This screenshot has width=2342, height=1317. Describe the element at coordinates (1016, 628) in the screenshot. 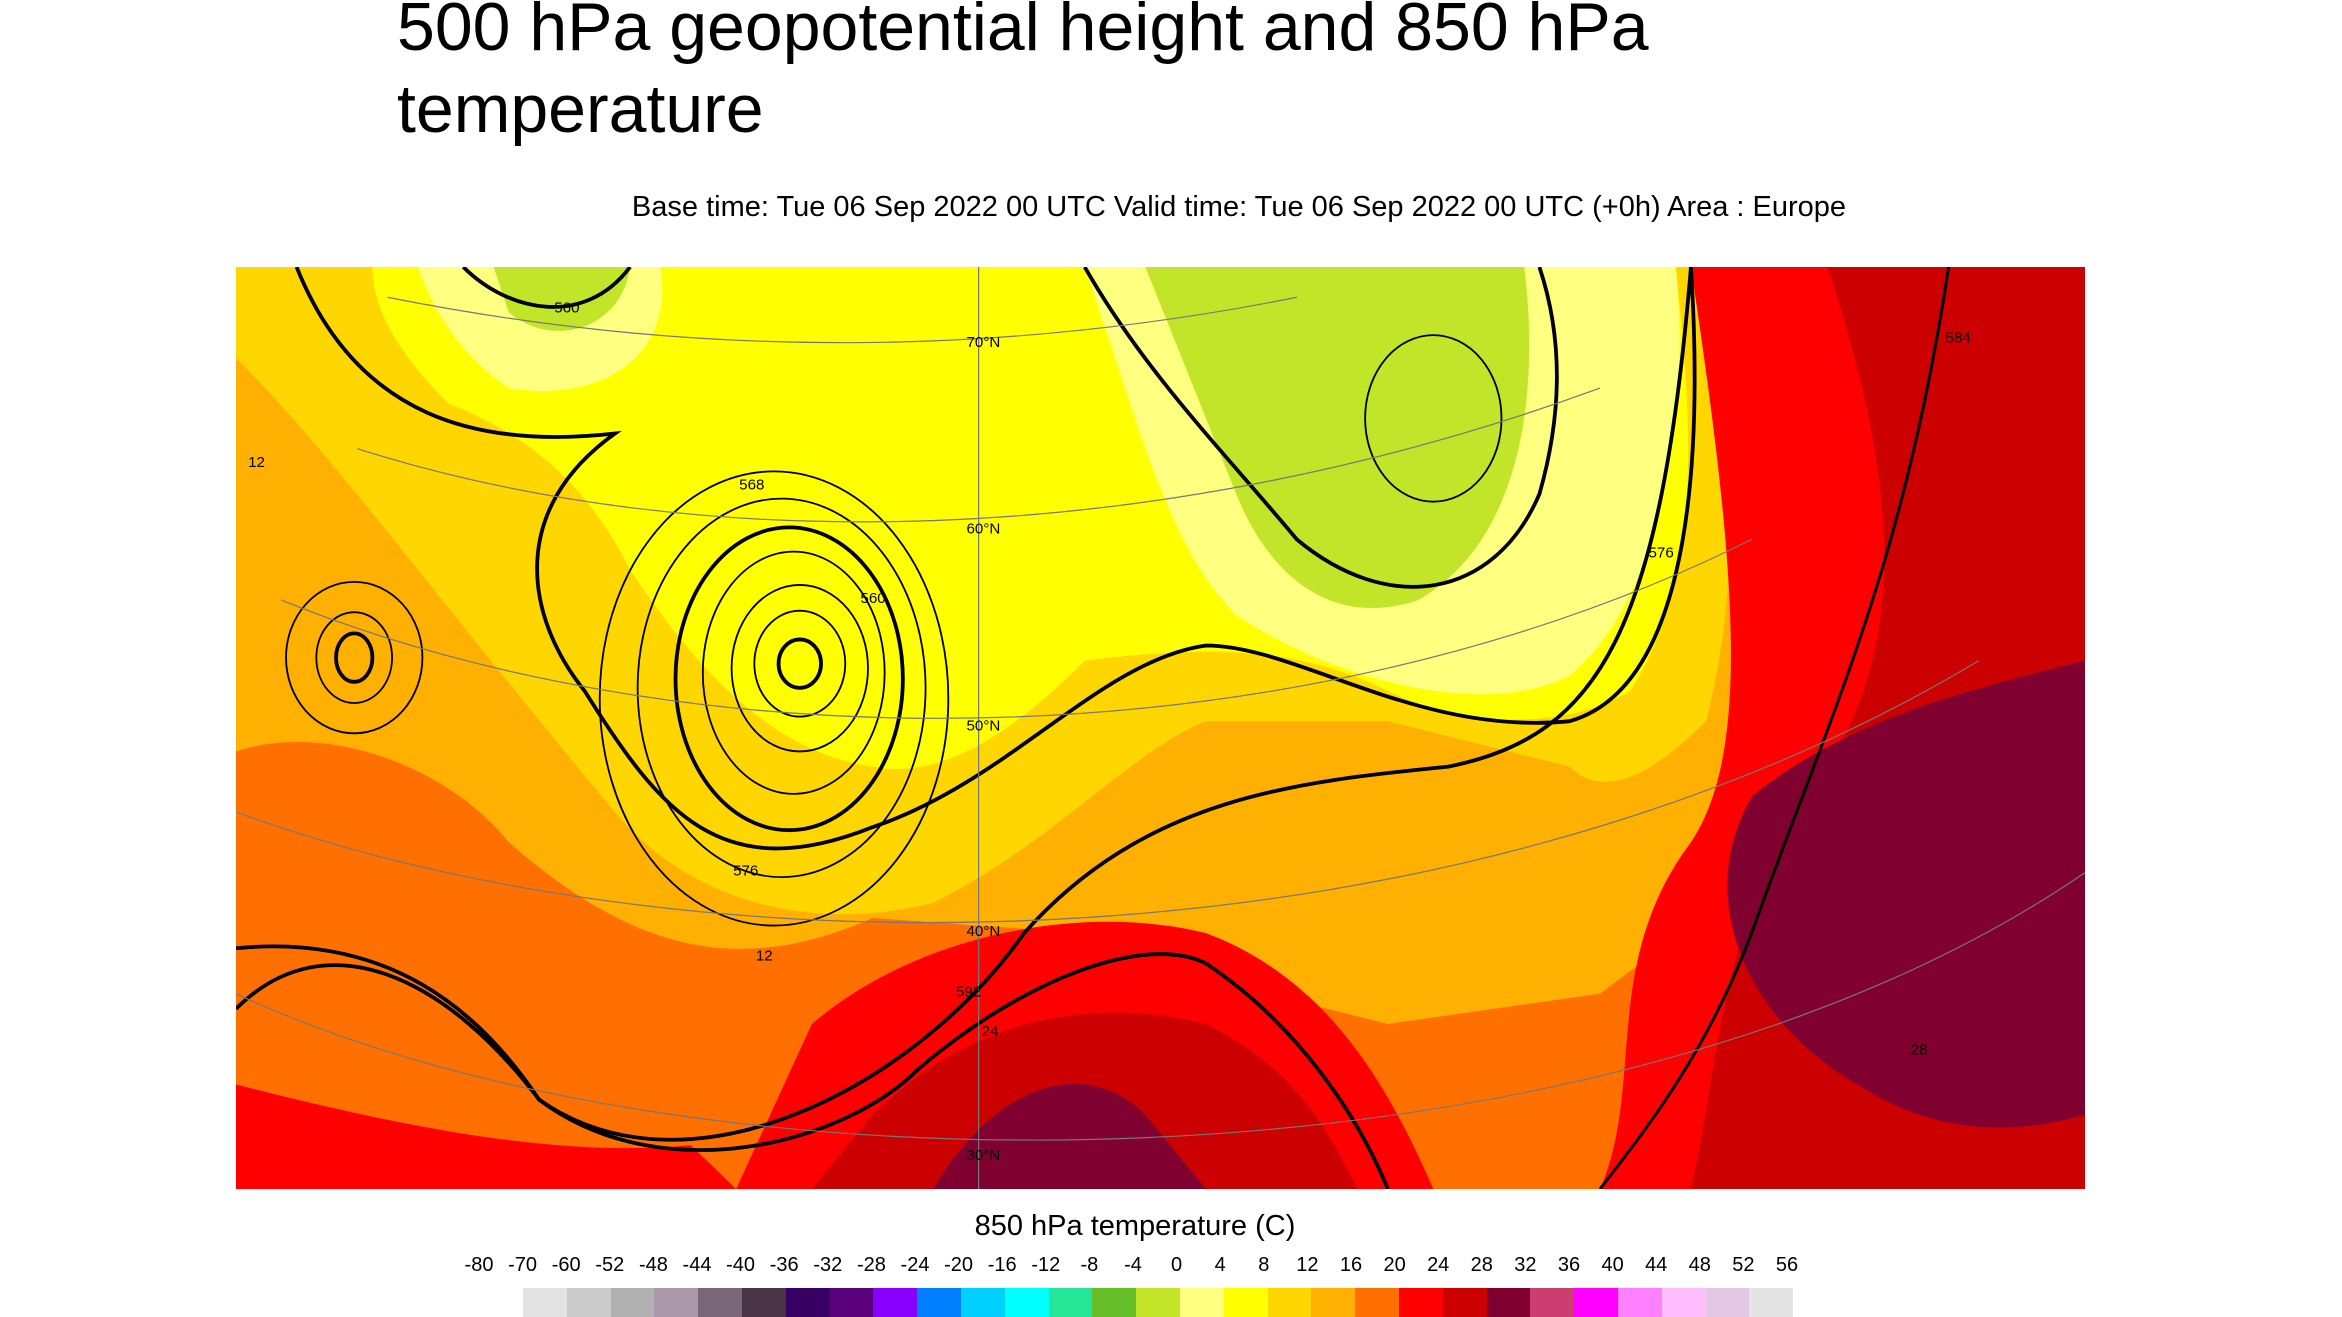

I see `latitude-line-50n` at that location.